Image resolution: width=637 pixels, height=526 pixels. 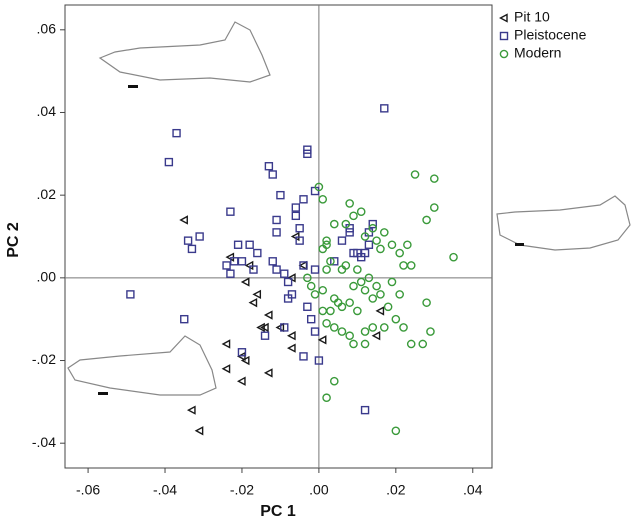 What do you see at coordinates (47, 111) in the screenshot?
I see `y-tick-label: .04` at bounding box center [47, 111].